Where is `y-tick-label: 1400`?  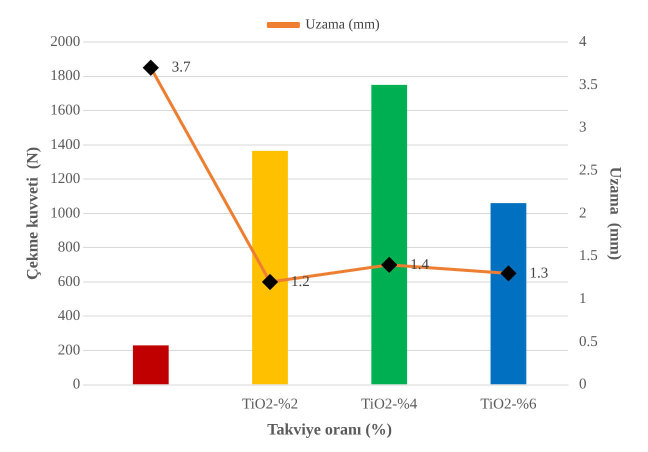 y-tick-label: 1400 is located at coordinates (65, 144).